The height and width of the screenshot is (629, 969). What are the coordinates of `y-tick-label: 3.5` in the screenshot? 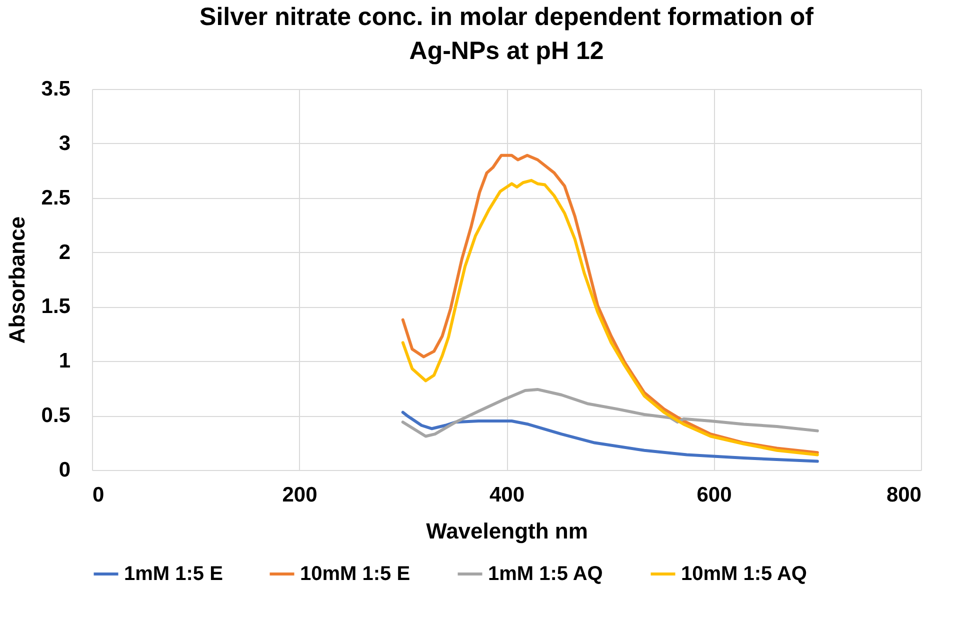 It's located at (56, 89).